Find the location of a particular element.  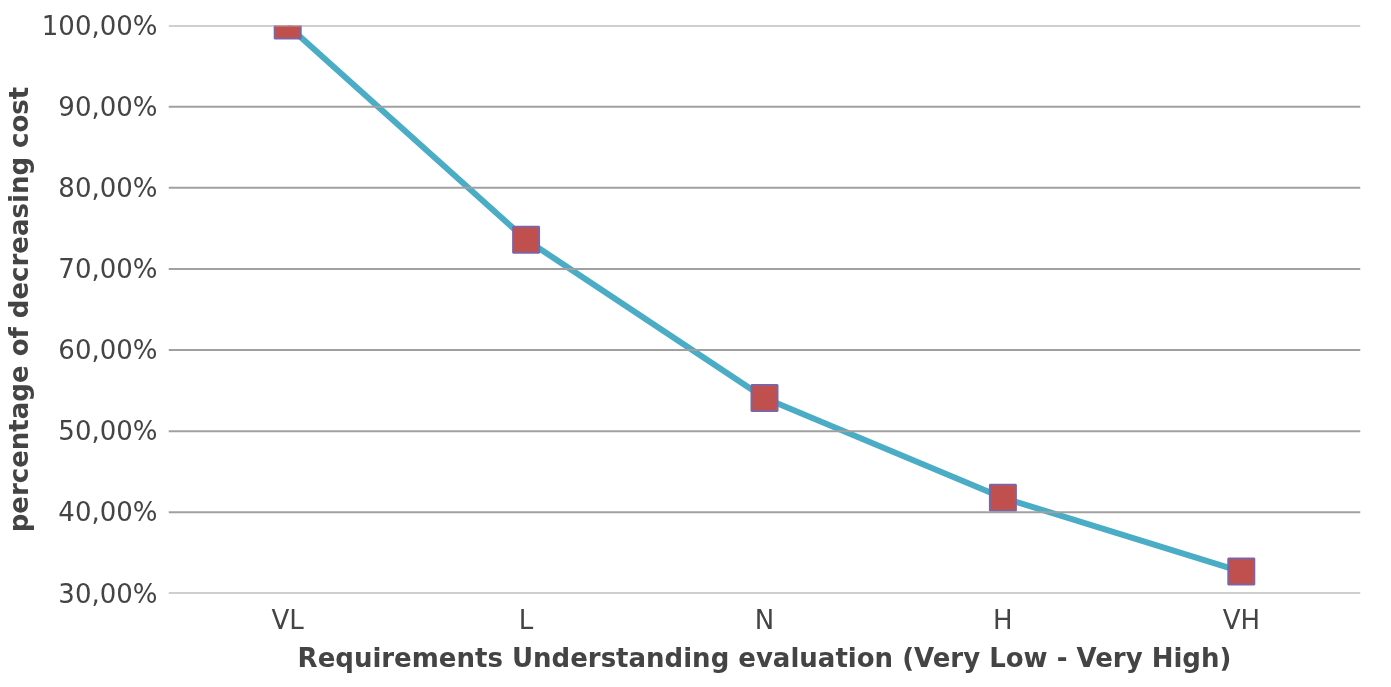

y-tick-label: 50,00% is located at coordinates (108, 431).